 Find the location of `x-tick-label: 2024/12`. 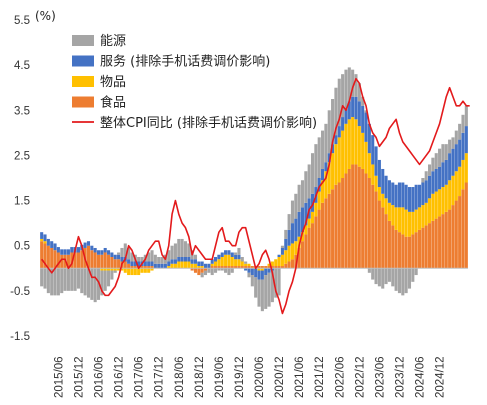

x-tick-label: 2024/12 is located at coordinates (441, 377).